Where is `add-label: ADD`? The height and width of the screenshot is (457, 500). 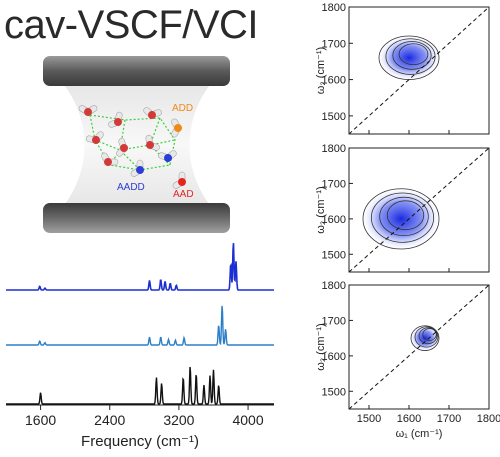
add-label: ADD is located at coordinates (182, 108).